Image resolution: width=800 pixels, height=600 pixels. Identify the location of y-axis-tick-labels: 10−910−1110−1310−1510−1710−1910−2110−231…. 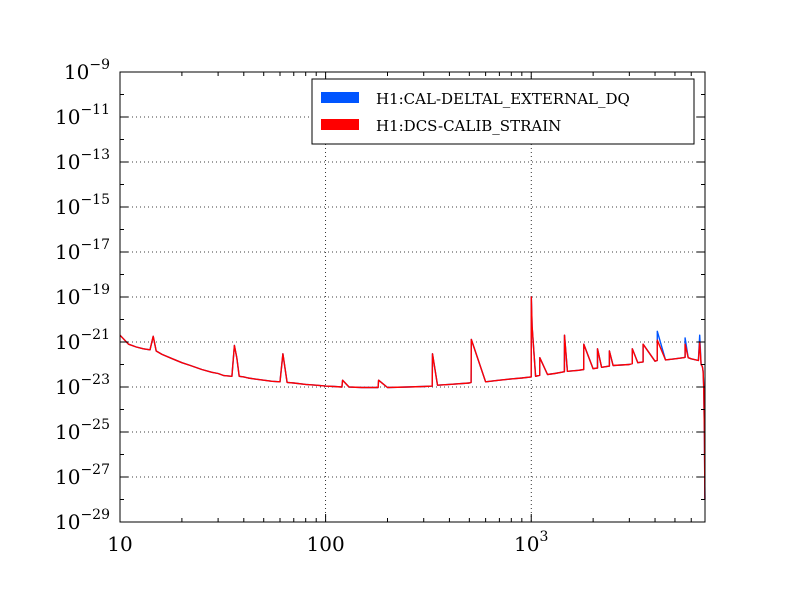
(82, 295).